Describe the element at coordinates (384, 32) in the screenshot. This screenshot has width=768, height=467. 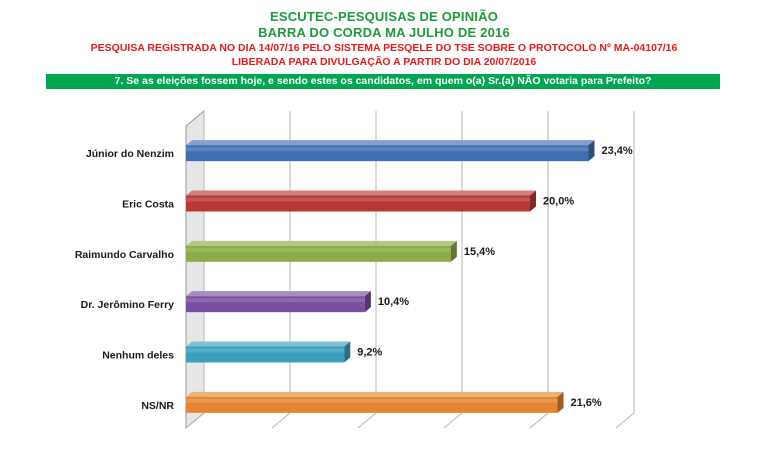
I see `title-line-2: BARRA DO CORDA MA JULHO DE 2016` at that location.